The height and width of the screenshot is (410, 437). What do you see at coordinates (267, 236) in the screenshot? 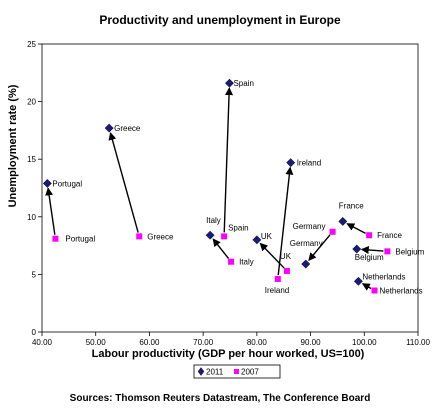
I see `label-2011-uk: UK` at bounding box center [267, 236].